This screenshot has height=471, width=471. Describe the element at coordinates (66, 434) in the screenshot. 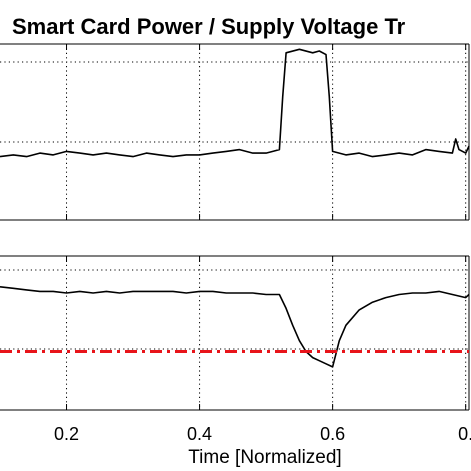

I see `x-tick-label-0: 0.2` at that location.